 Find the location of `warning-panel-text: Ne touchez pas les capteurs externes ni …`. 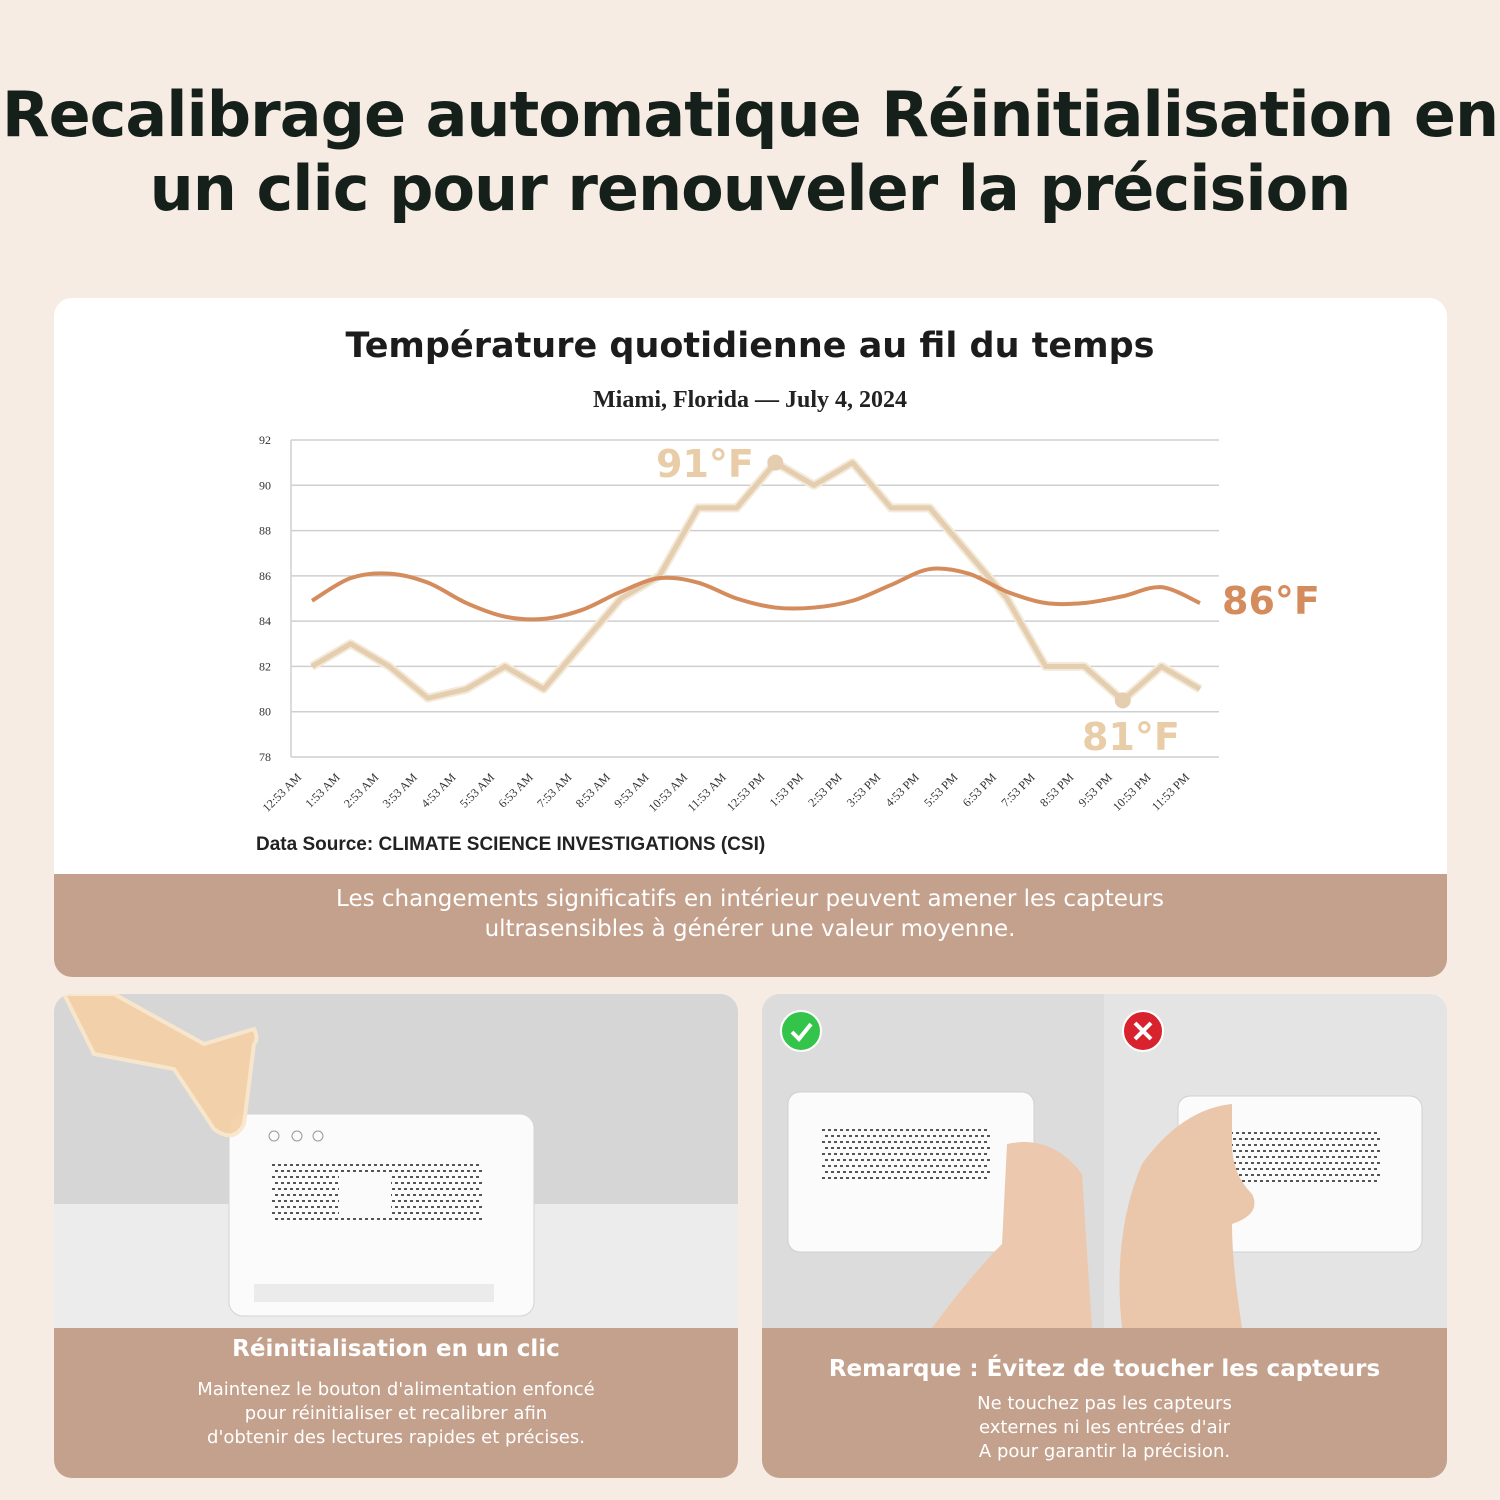

warning-panel-text: Ne touchez pas les capteurs externes ni … is located at coordinates (1104, 1428).